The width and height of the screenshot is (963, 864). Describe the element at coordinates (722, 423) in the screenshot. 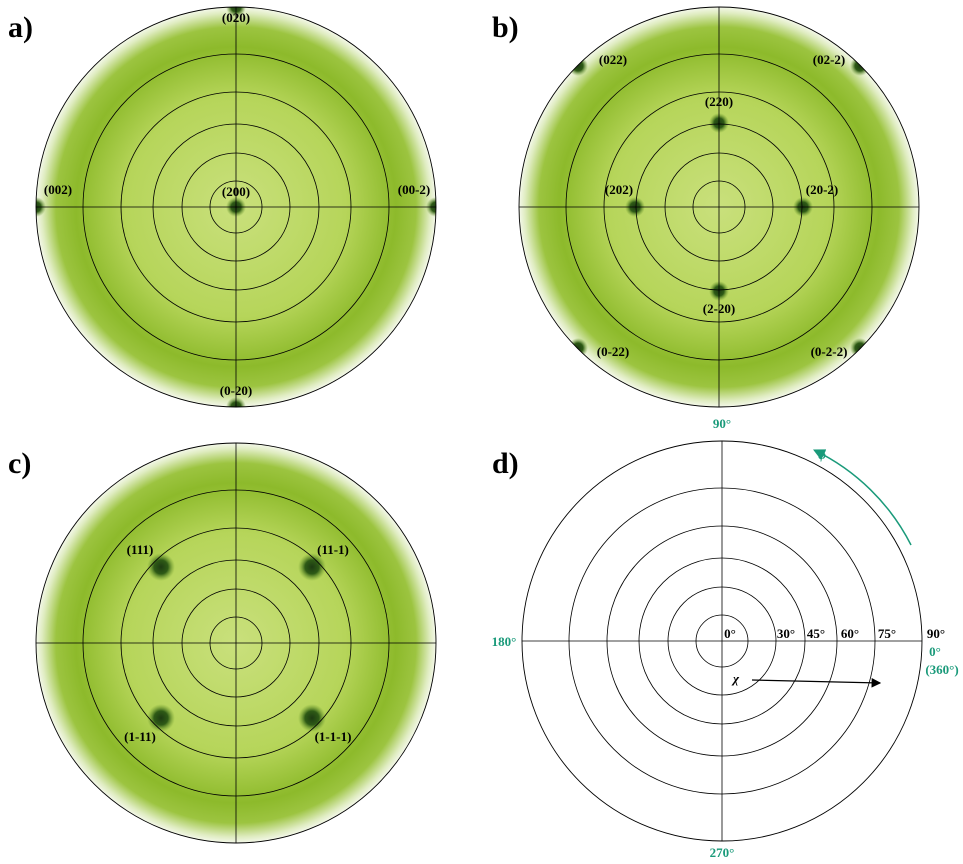

I see `phi-label: 90°` at that location.